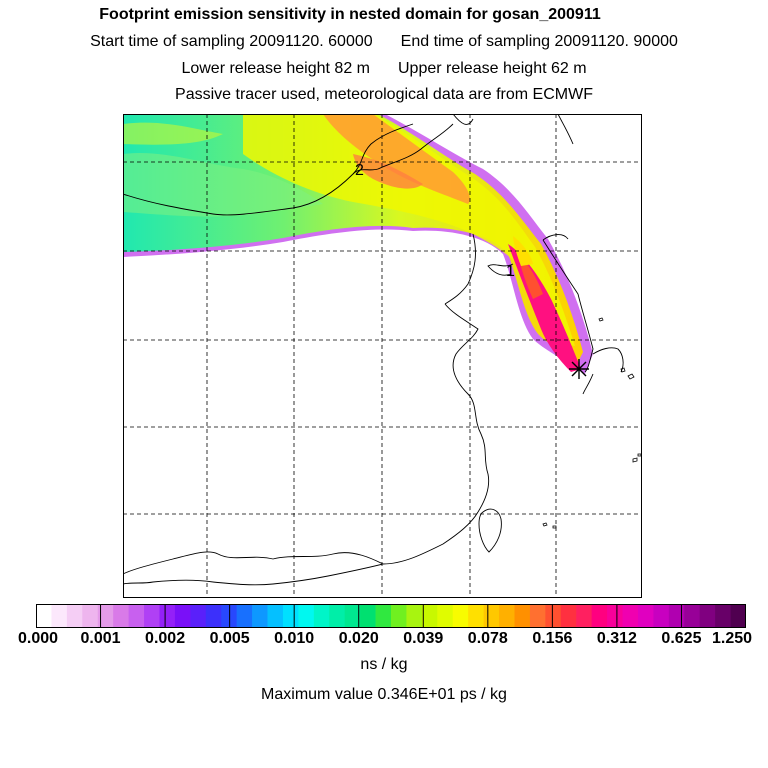 The width and height of the screenshot is (768, 768). What do you see at coordinates (492, 68) in the screenshot?
I see `upper-release-height: Upper release height 62 m` at bounding box center [492, 68].